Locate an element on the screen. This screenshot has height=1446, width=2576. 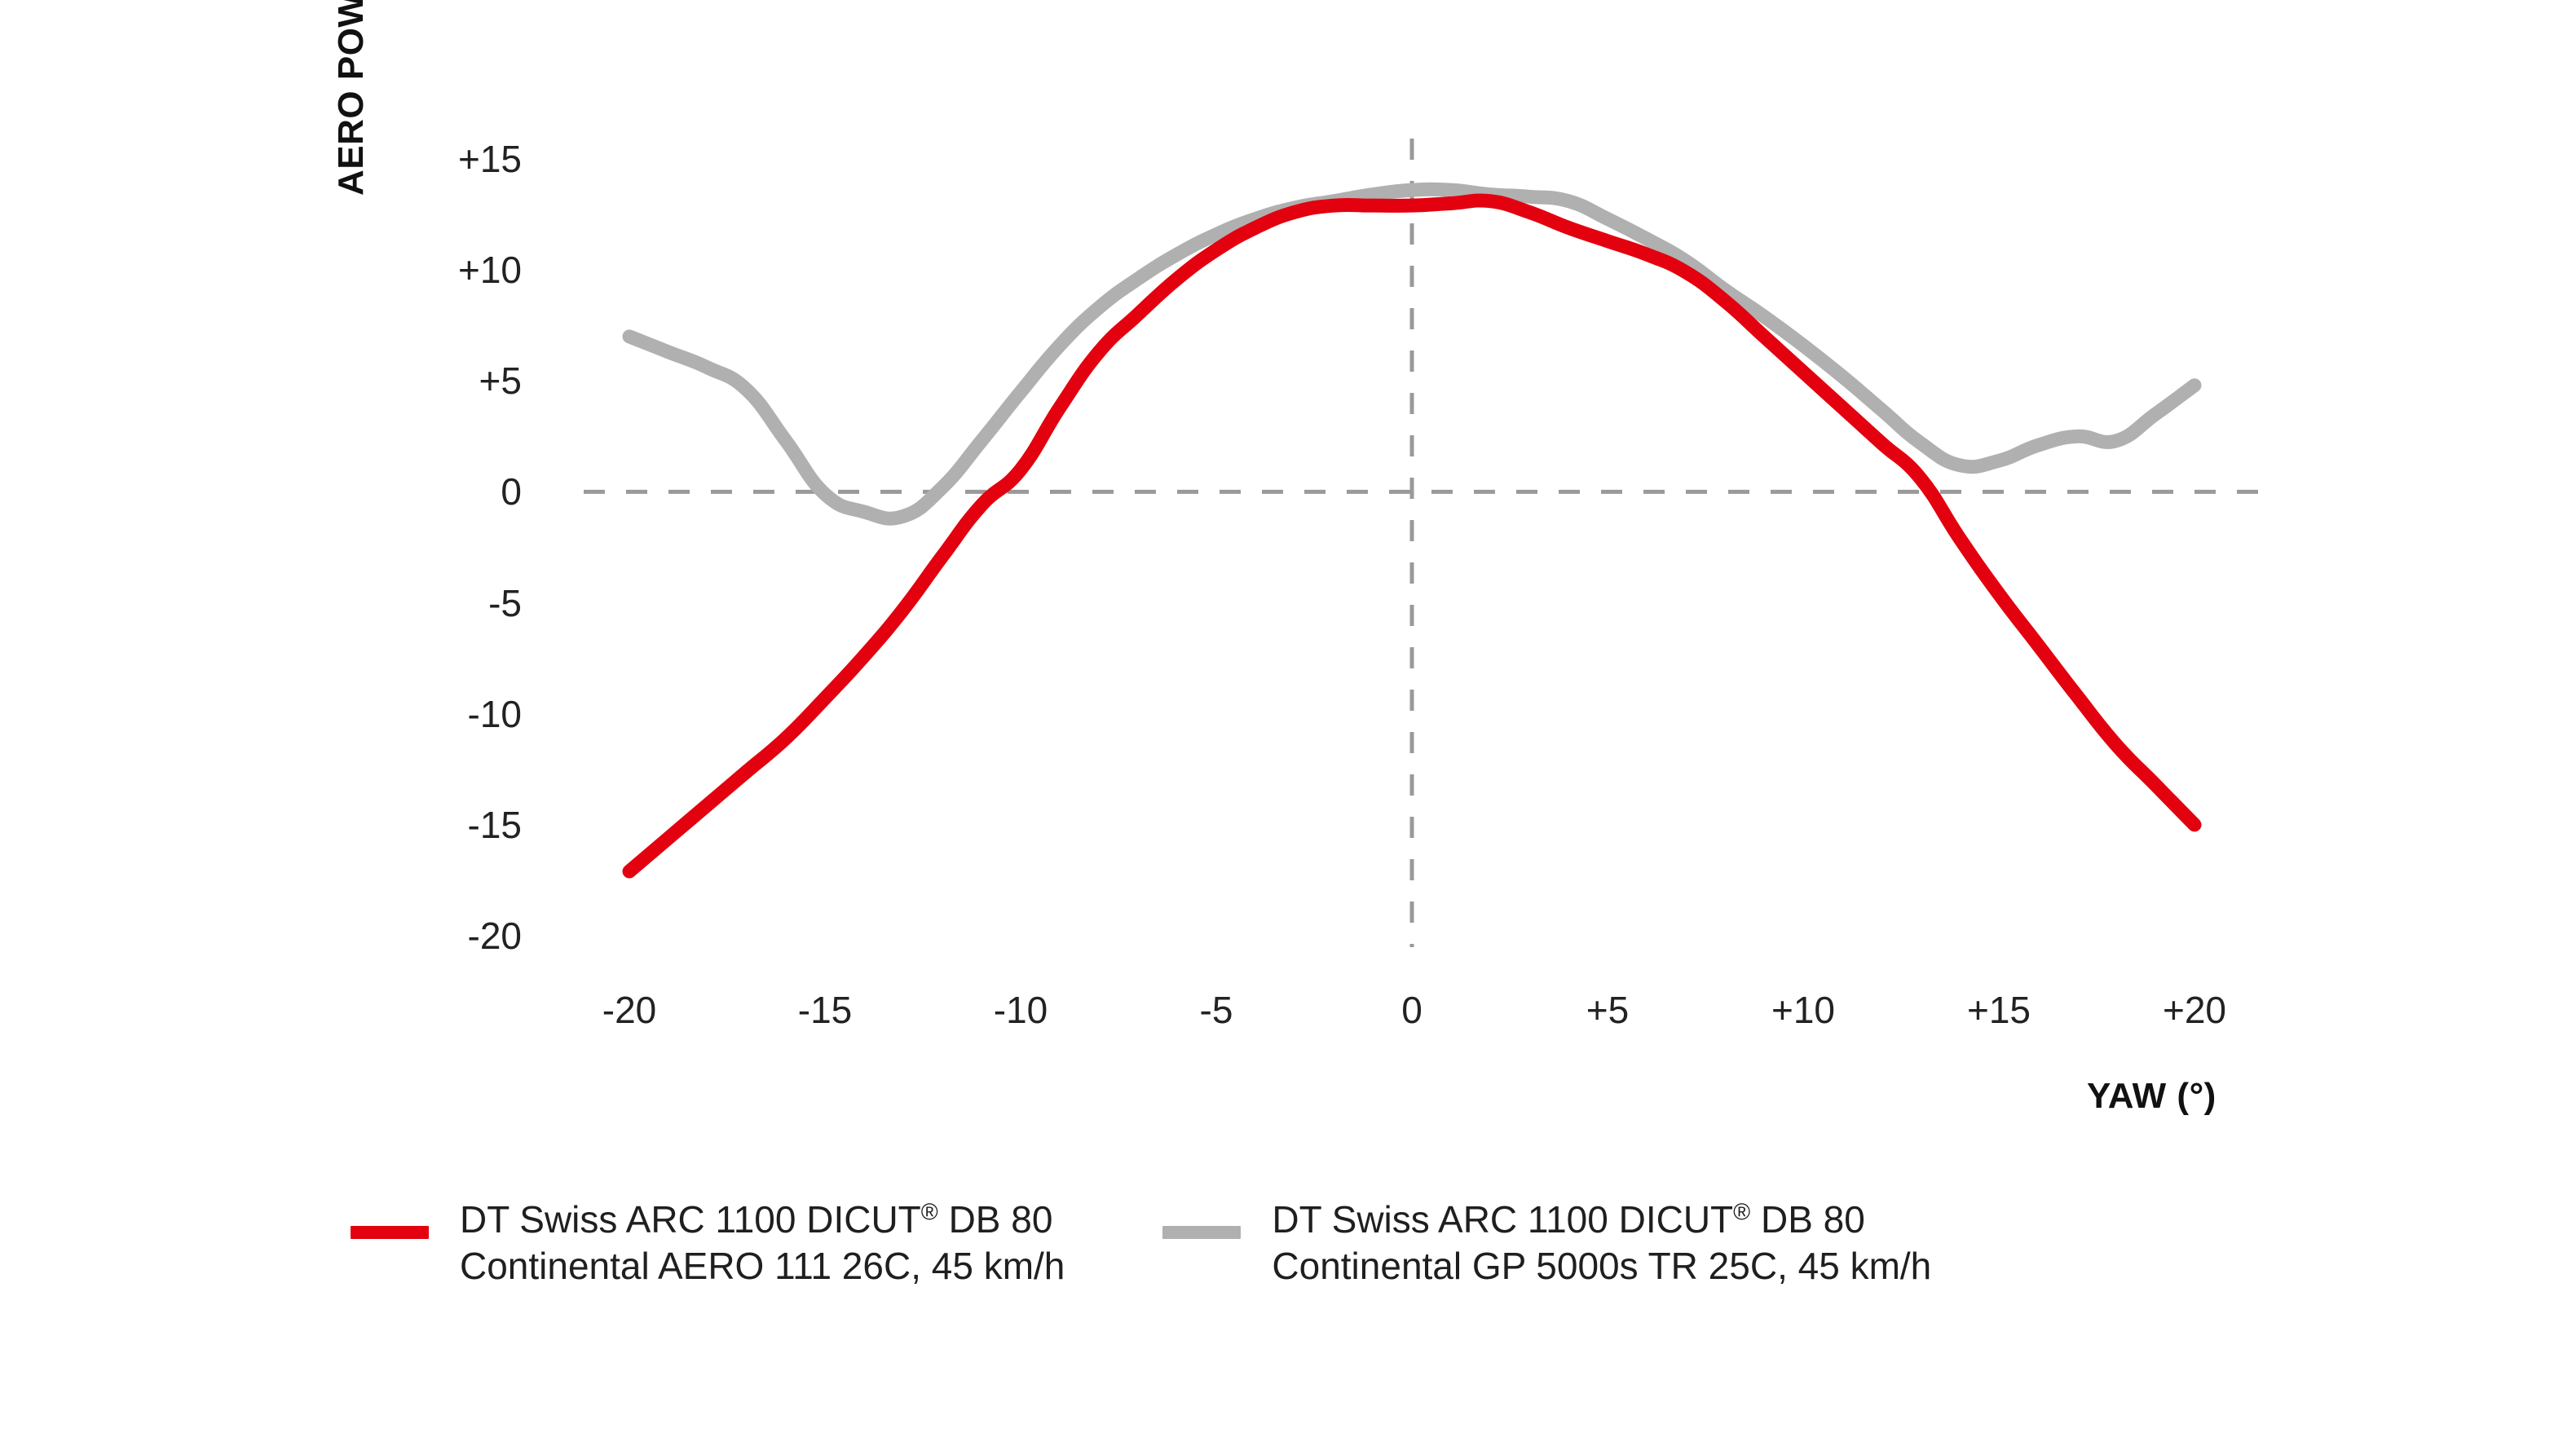
legend-label-line2: Continental GP 5000s TR 25C, 45 km/h is located at coordinates (1602, 1266).